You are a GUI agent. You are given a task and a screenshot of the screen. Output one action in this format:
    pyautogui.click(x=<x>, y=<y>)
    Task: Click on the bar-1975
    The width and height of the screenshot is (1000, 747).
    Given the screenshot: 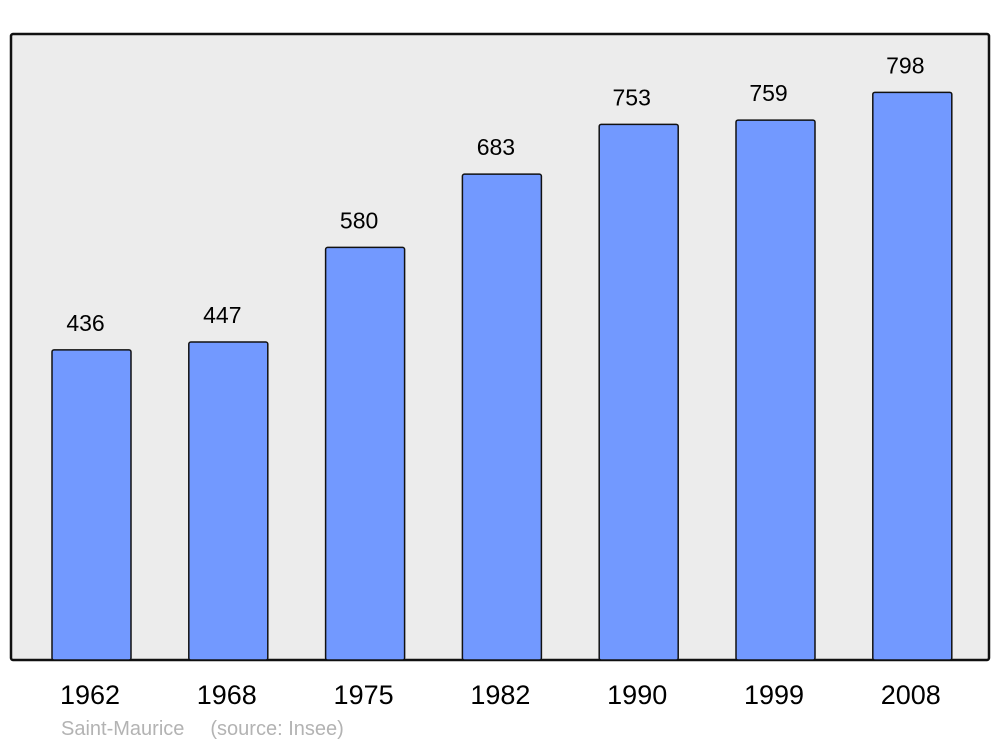 What is the action you would take?
    pyautogui.click(x=365, y=453)
    